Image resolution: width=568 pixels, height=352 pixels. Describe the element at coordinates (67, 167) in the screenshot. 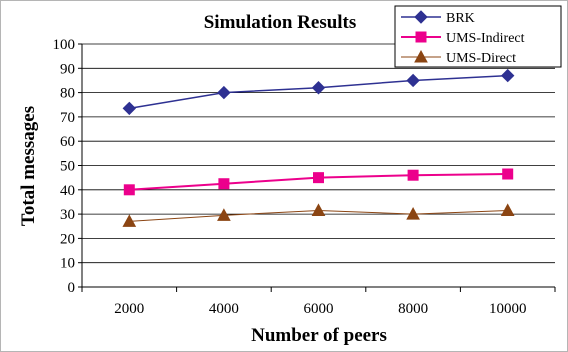

I see `y-tick-label: 50` at that location.